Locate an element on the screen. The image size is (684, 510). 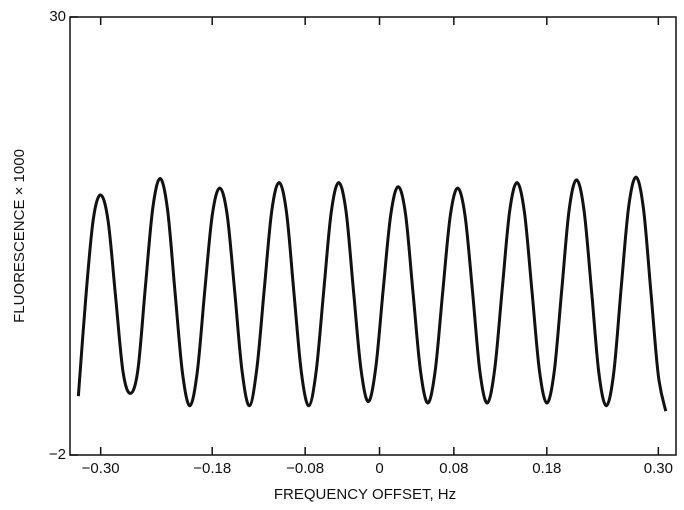
x-tick-label: −0.18 is located at coordinates (212, 468).